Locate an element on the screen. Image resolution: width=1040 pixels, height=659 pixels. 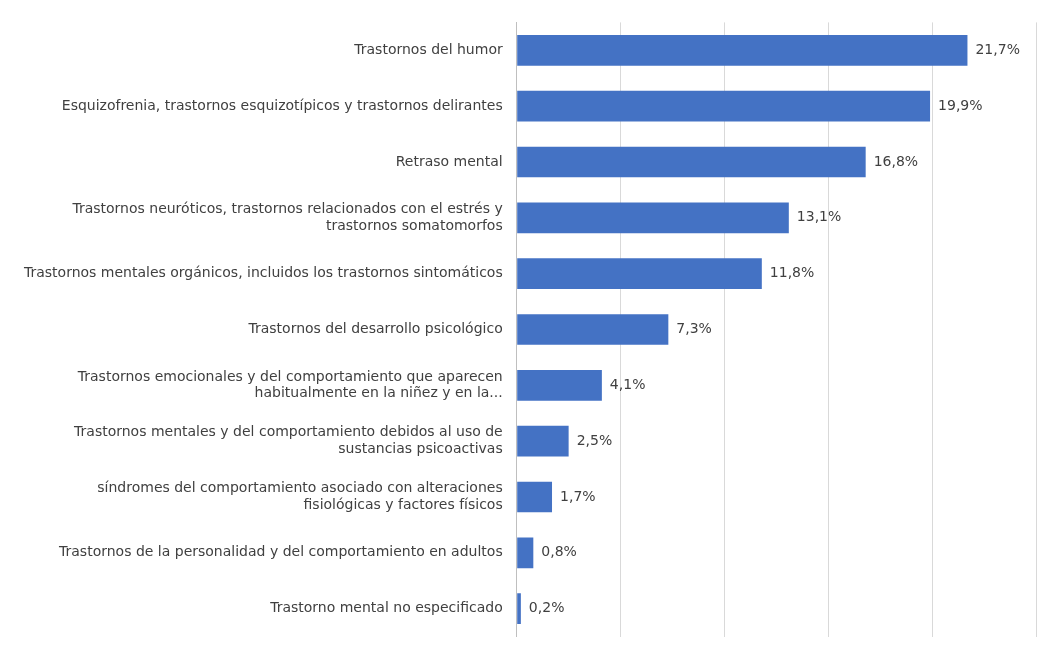
y-tick-label: Retraso mental is located at coordinates (449, 160).